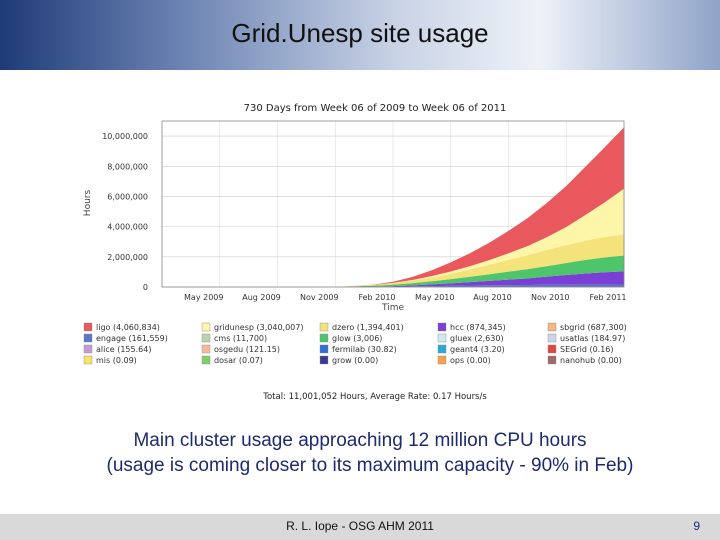 This screenshot has height=540, width=720. What do you see at coordinates (128, 327) in the screenshot?
I see `legend-label: ligo (4,060,834)` at bounding box center [128, 327].